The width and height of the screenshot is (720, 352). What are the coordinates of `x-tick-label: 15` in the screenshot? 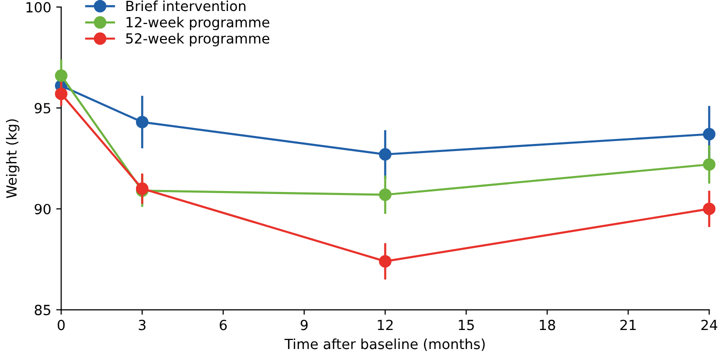 It's located at (466, 325).